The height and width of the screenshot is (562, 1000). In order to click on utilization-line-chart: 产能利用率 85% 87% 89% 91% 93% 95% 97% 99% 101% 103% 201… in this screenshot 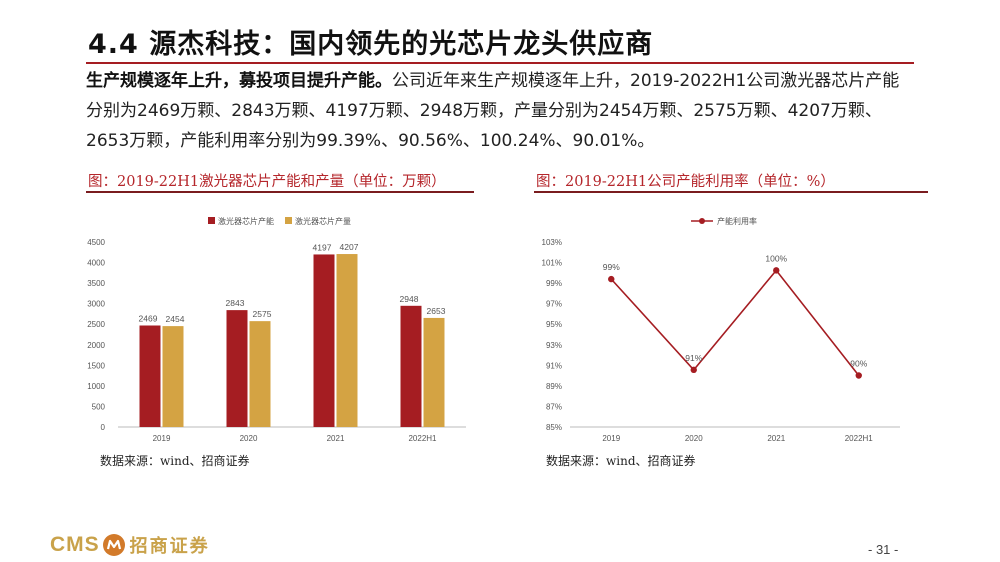, I will do `click(721, 329)`.